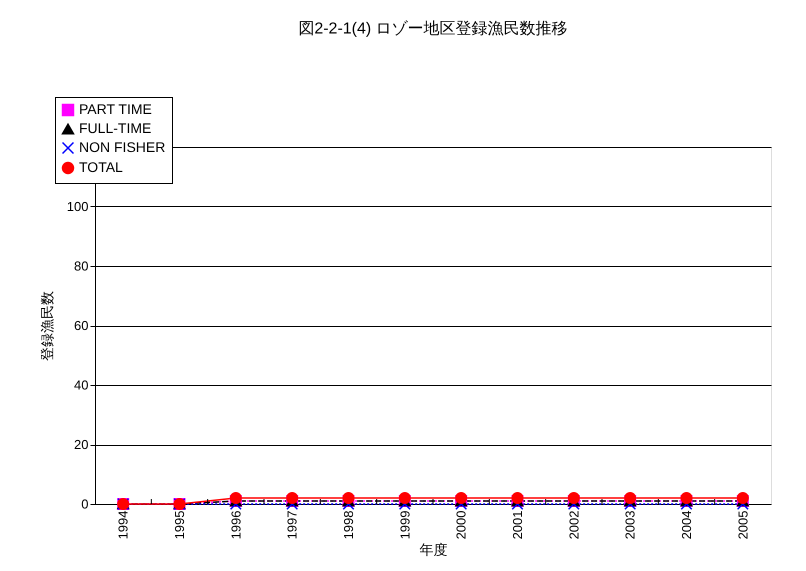 This screenshot has height=571, width=806. Describe the element at coordinates (81, 385) in the screenshot. I see `y-tick-label: 40` at that location.